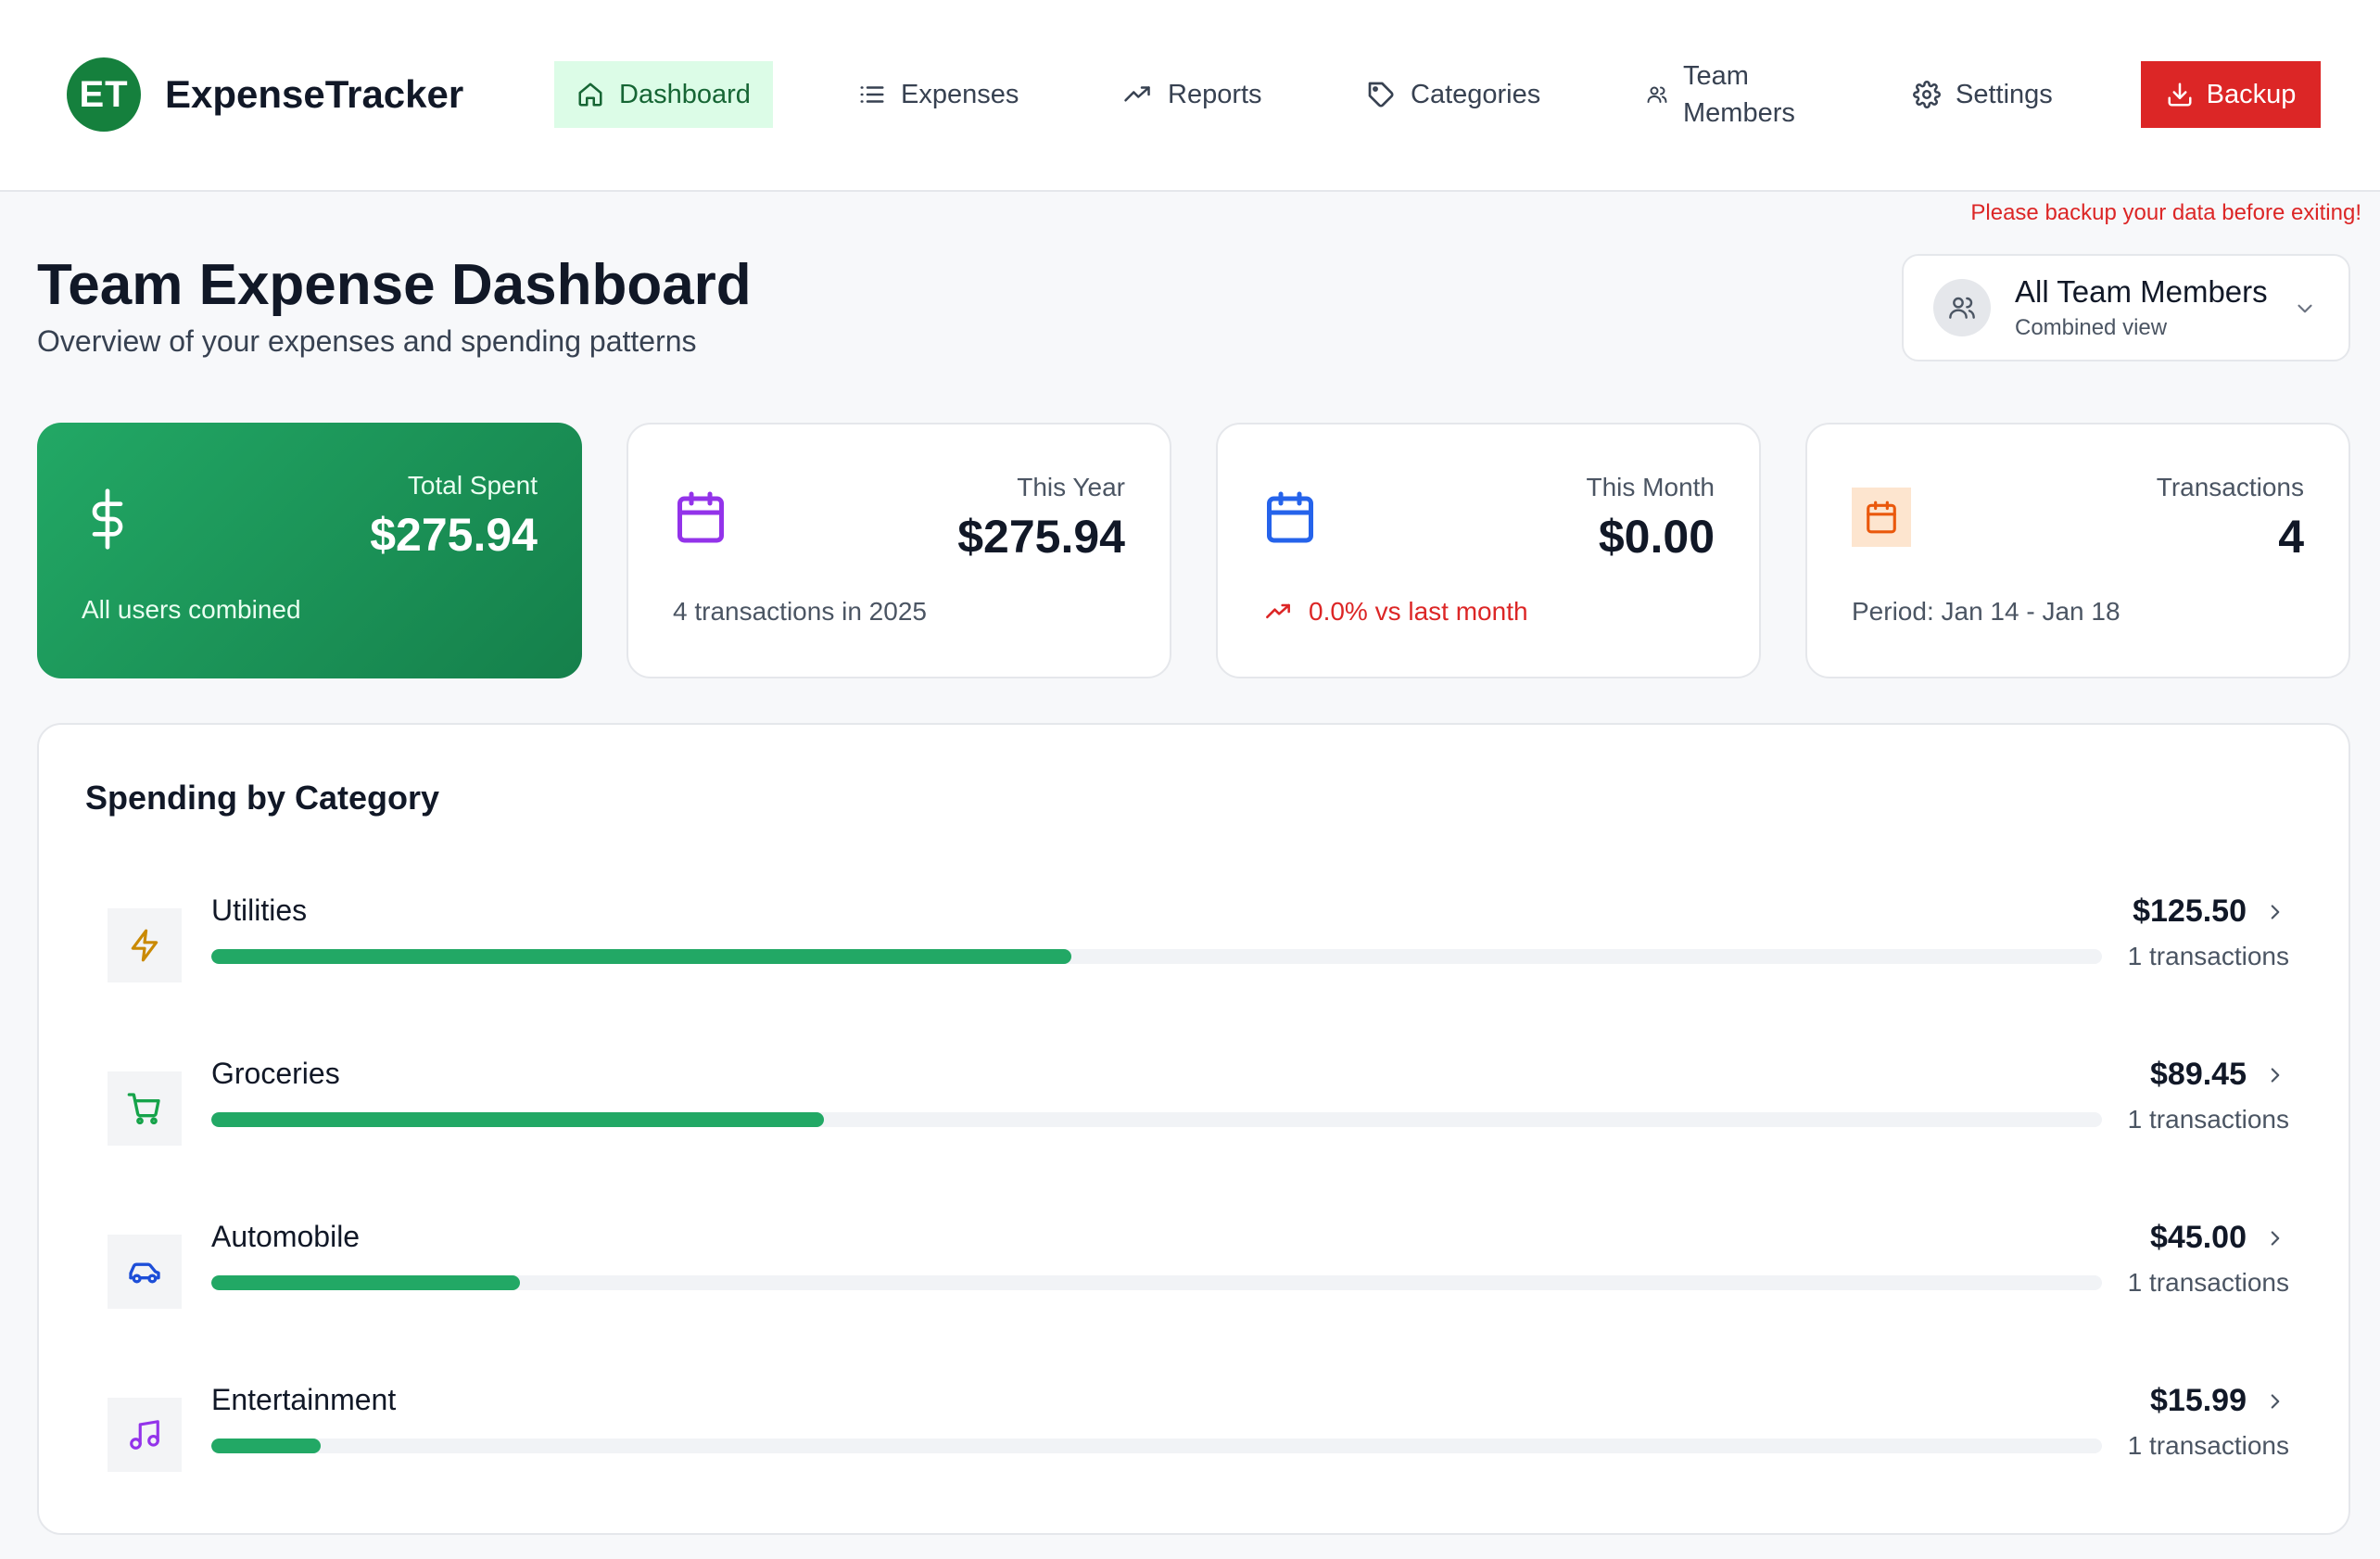  I want to click on backup-button: Backup, so click(2231, 94).